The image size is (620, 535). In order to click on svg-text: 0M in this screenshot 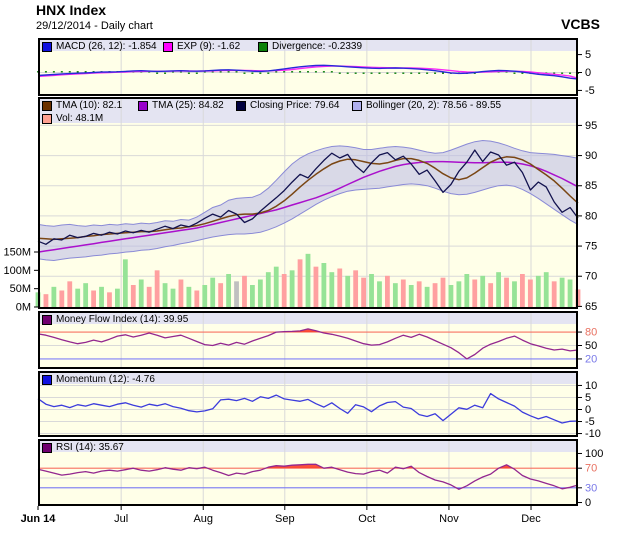, I will do `click(23, 308)`.